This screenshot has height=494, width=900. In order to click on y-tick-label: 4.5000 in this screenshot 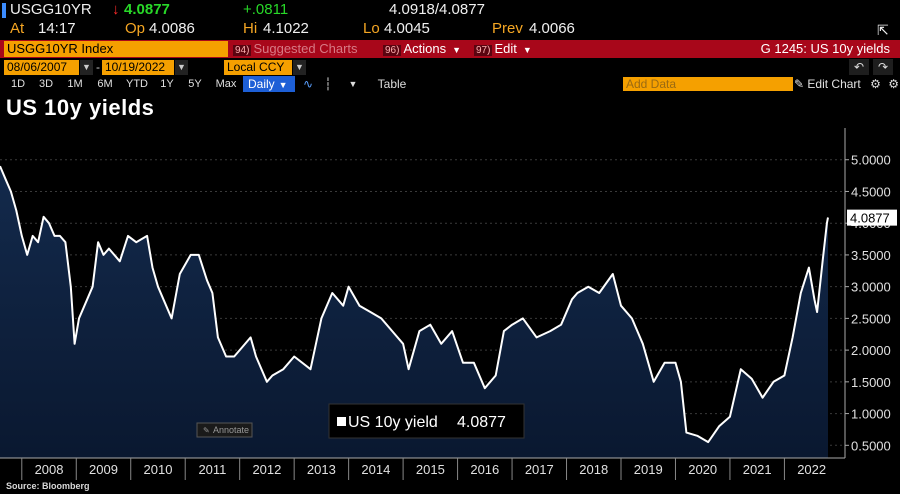, I will do `click(871, 191)`.